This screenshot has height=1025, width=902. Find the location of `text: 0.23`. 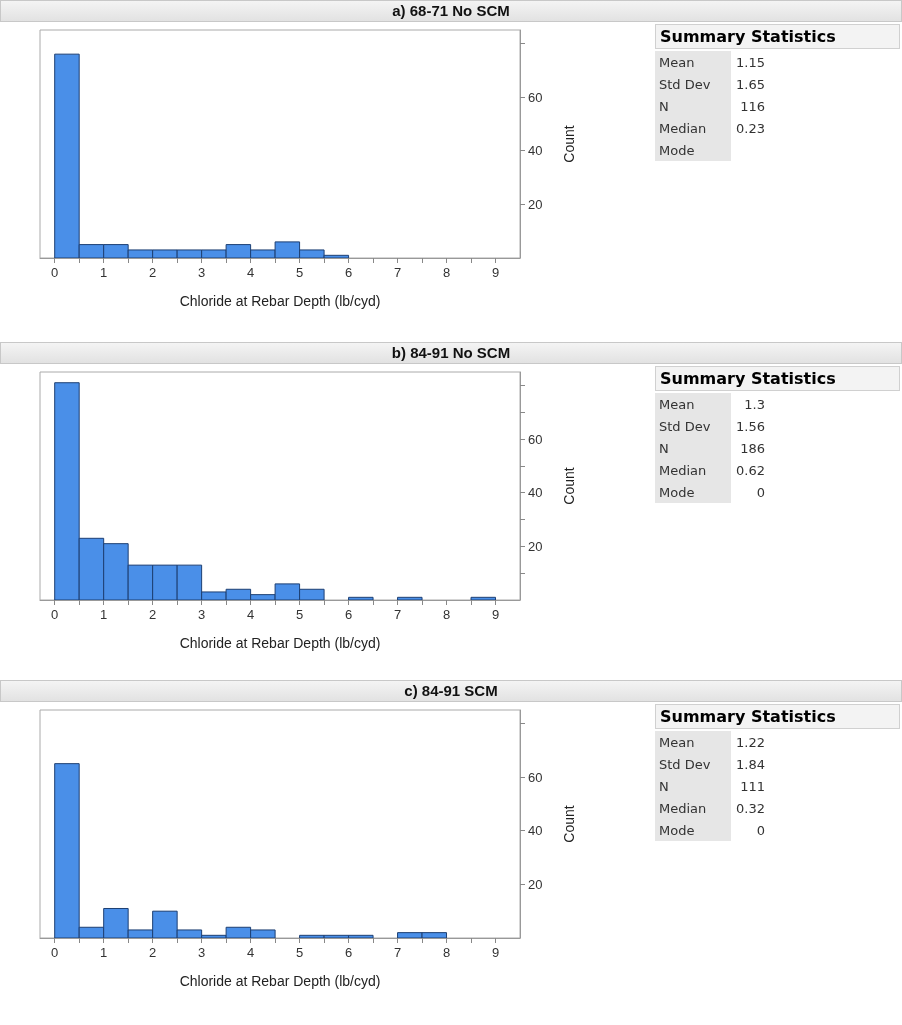

text: 0.23 is located at coordinates (750, 128).